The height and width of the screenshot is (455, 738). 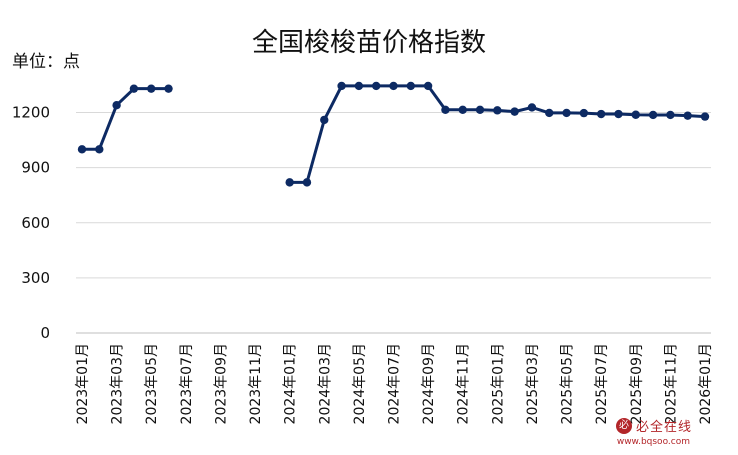 What do you see at coordinates (125, 119) in the screenshot?
I see `series-line` at bounding box center [125, 119].